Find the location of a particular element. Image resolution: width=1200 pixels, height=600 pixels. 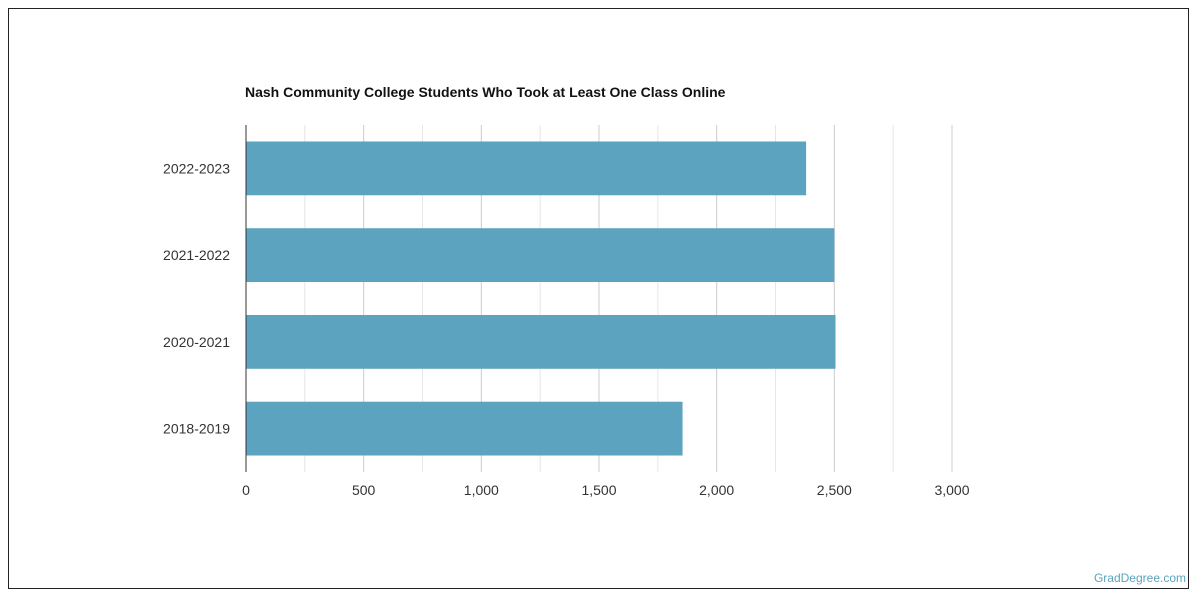

bar-2018-2019 is located at coordinates (464, 428).